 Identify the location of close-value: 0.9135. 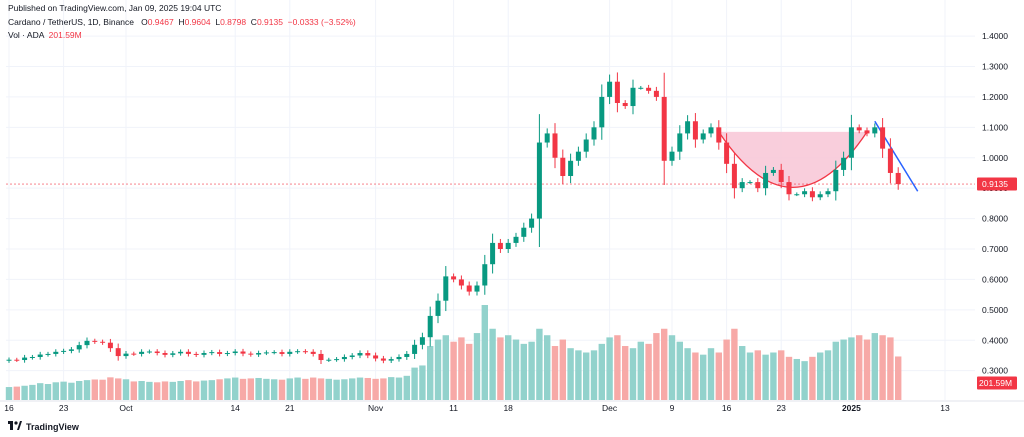
(269, 22).